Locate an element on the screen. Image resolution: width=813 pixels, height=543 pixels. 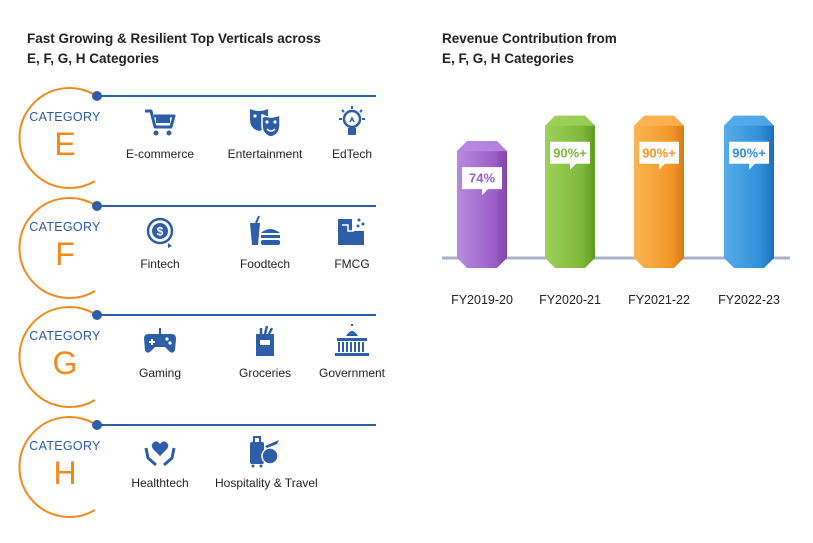
vertical-edtech-label: EdTech is located at coordinates (352, 154).